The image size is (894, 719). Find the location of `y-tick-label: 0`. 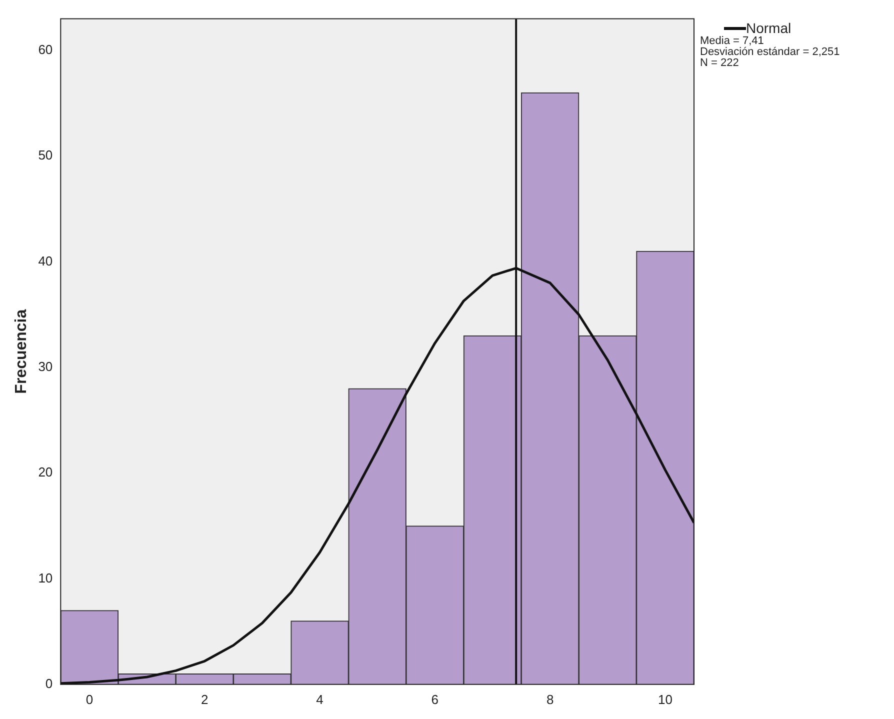

y-tick-label: 0 is located at coordinates (49, 683).